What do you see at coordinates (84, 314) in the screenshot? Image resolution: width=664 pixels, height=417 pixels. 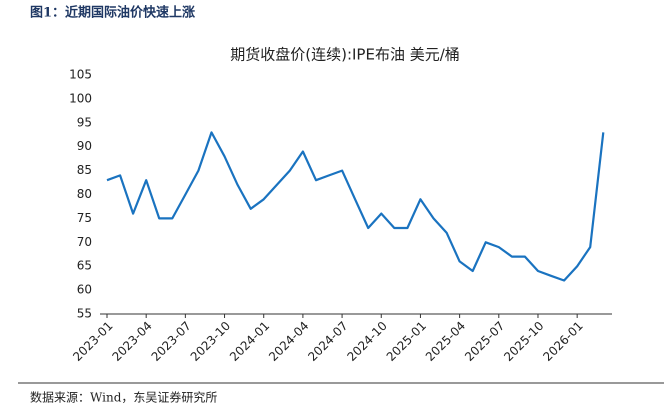 I see `y-tick-label: 55` at bounding box center [84, 314].